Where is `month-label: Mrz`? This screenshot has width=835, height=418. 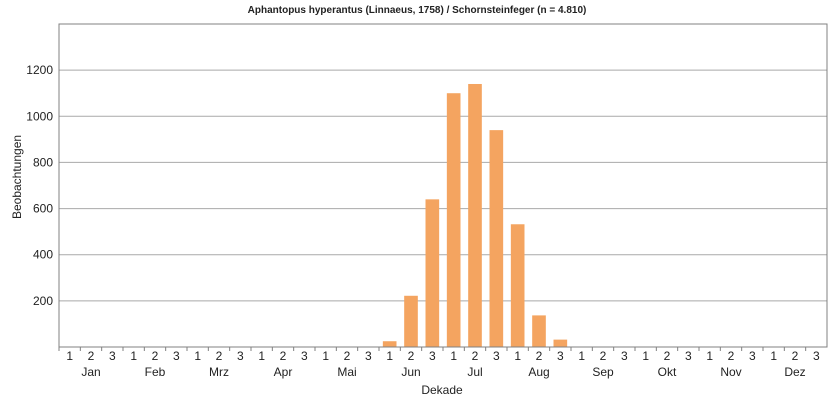
month-label: Mrz is located at coordinates (219, 372).